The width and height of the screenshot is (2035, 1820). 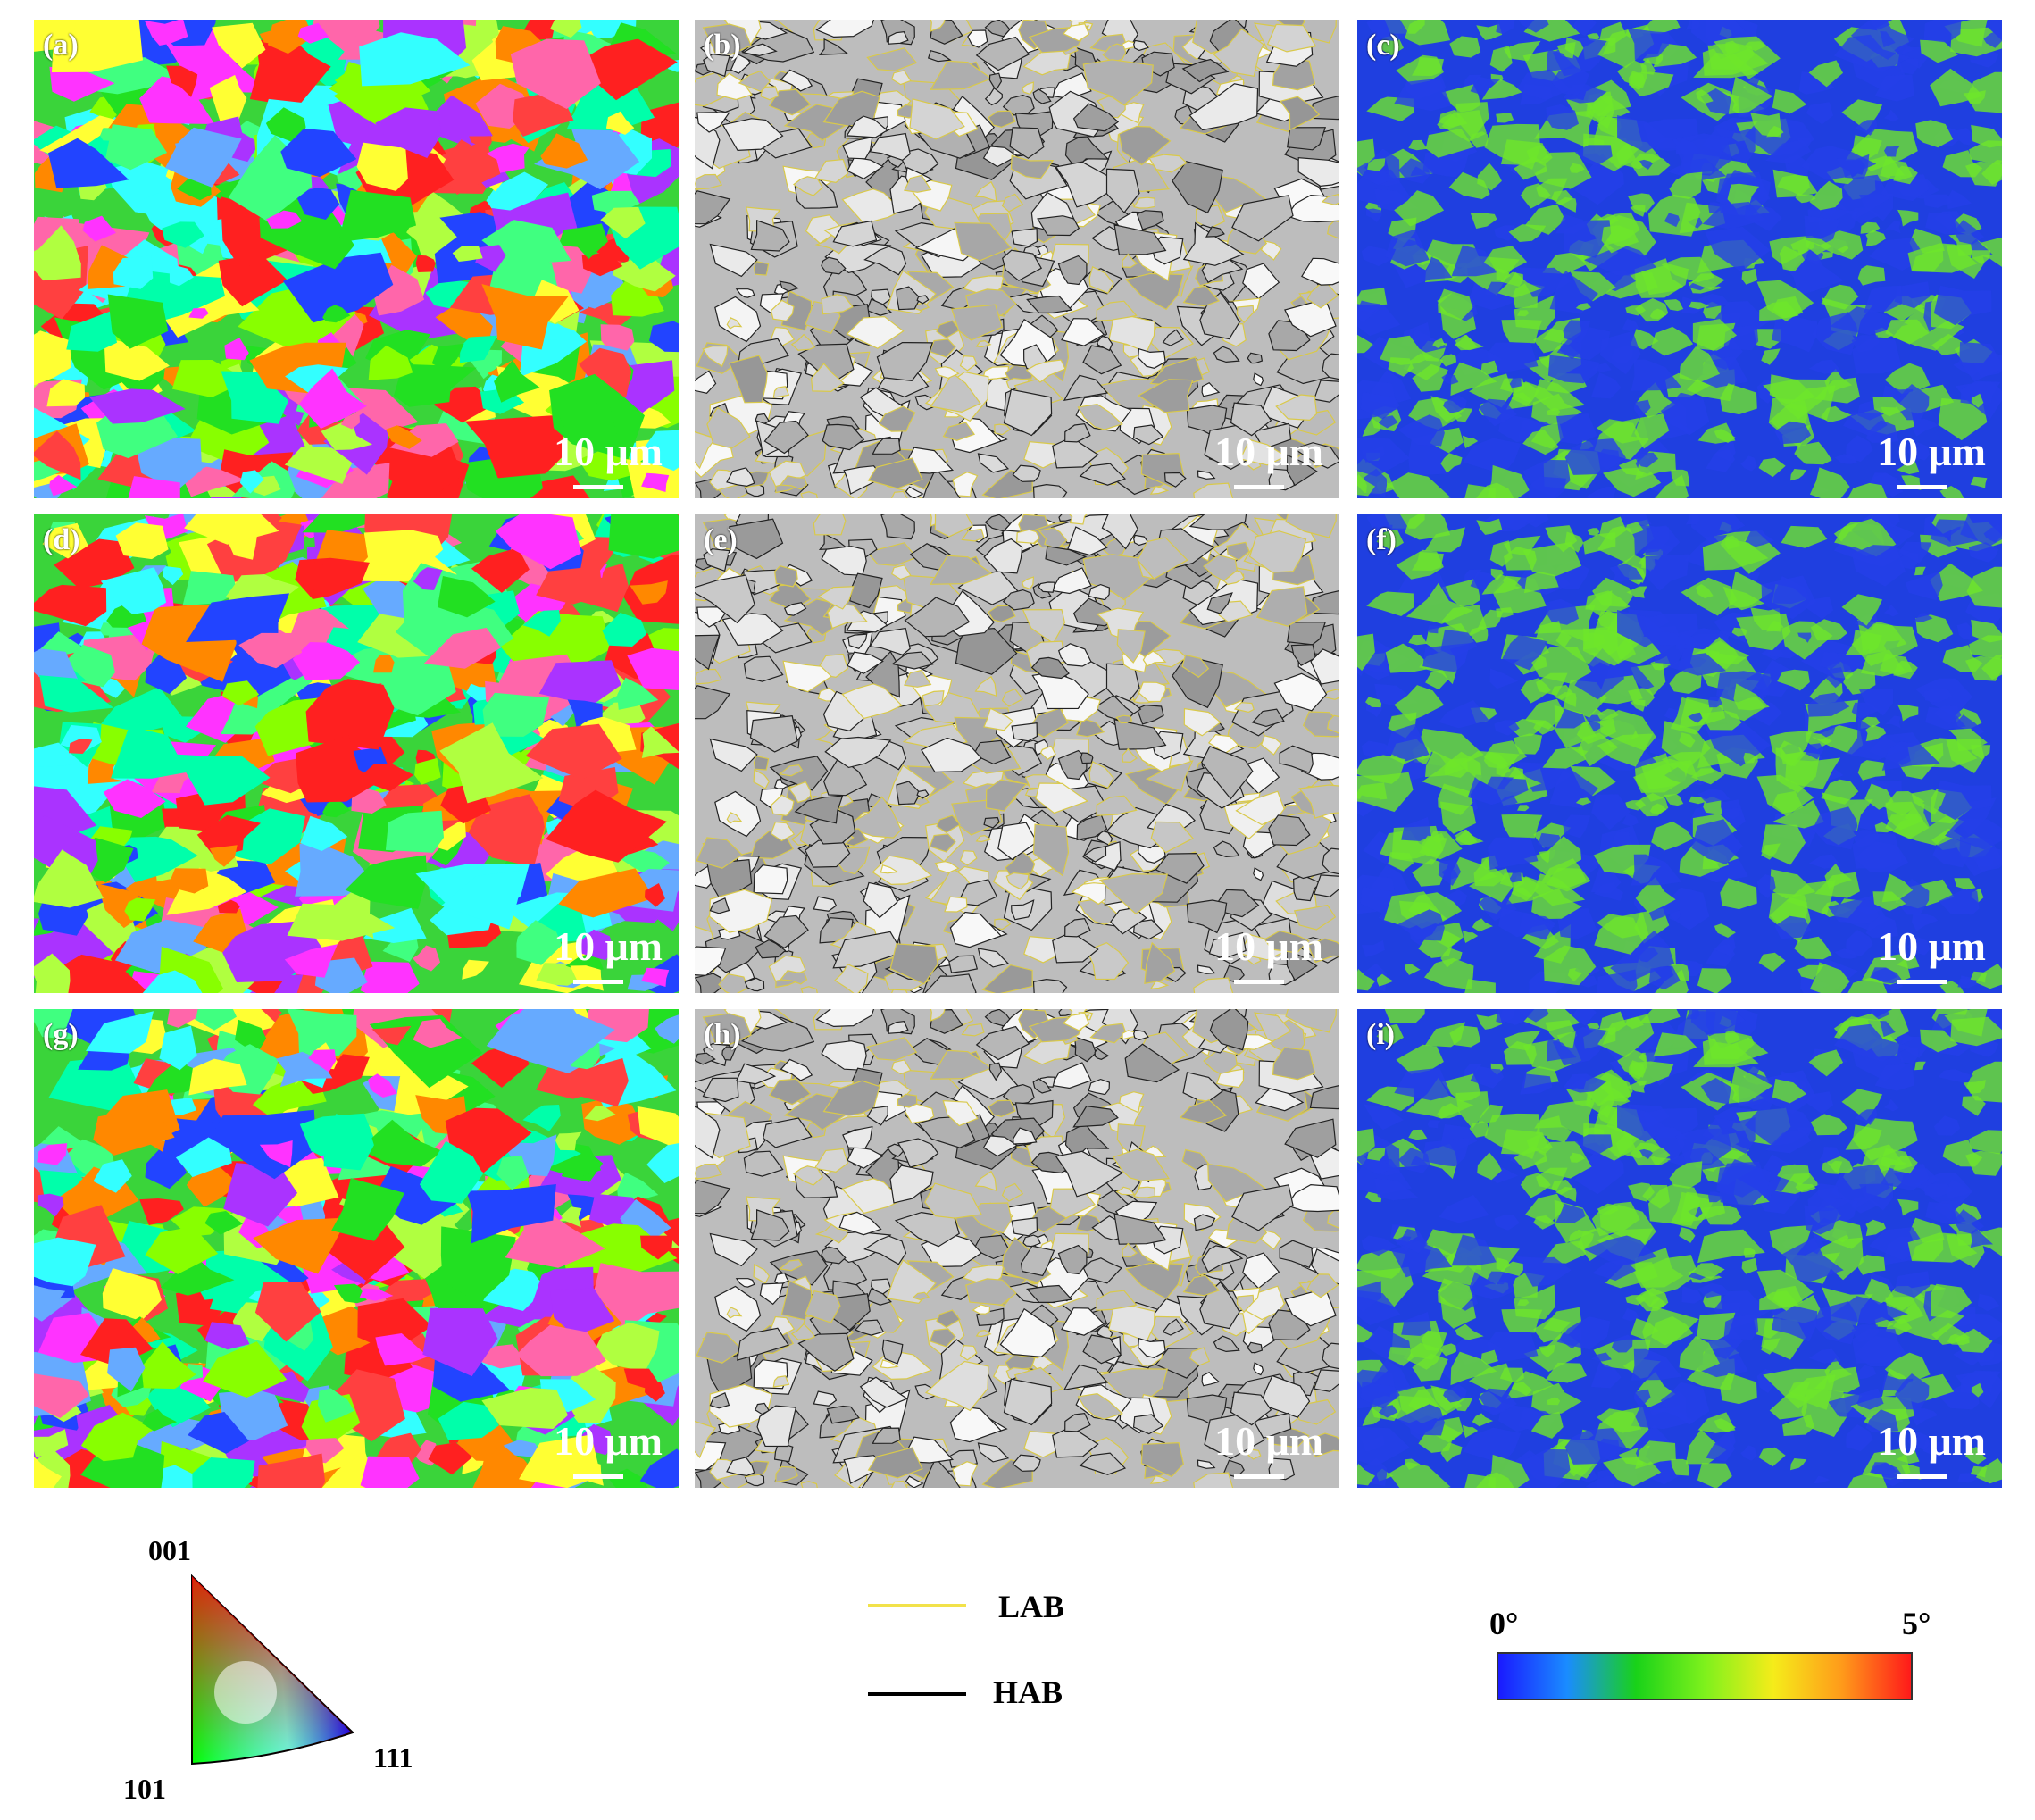 What do you see at coordinates (144, 1789) in the screenshot?
I see `ipf-label-101: 101` at bounding box center [144, 1789].